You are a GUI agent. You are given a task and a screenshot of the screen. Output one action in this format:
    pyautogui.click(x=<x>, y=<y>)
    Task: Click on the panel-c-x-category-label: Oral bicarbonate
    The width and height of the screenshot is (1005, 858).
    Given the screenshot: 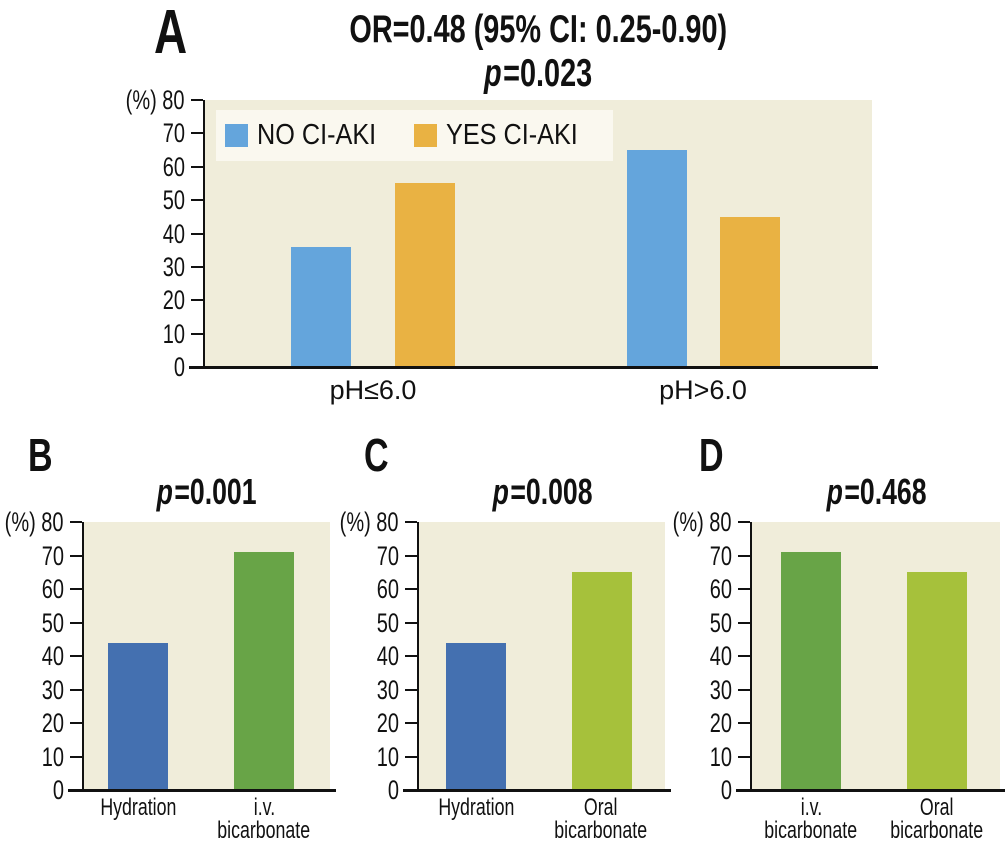 What is the action you would take?
    pyautogui.click(x=601, y=820)
    